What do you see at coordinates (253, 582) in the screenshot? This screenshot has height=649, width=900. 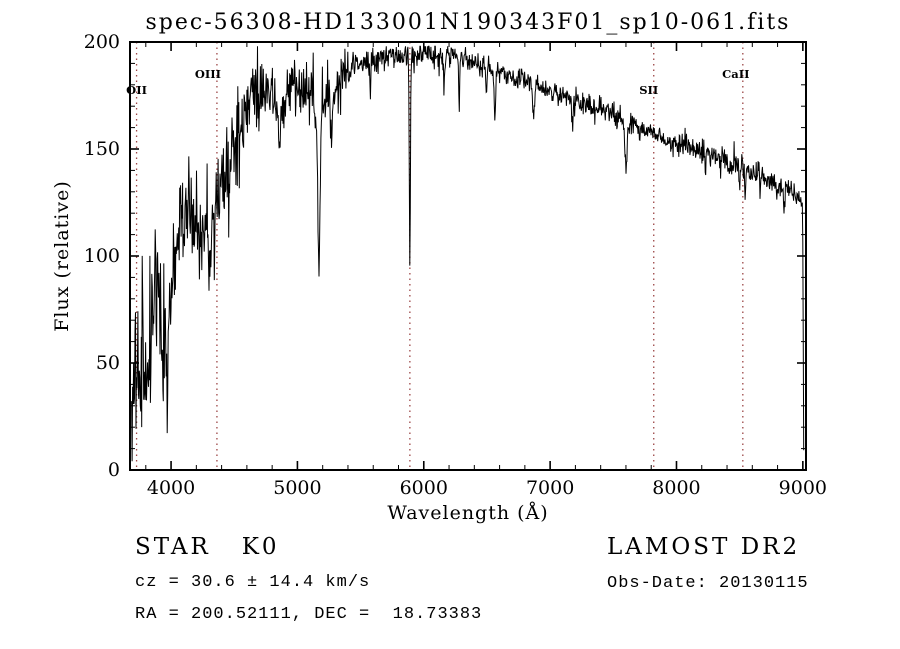 I see `cz-value: cz = 30.6 ± 14.4 km/s` at bounding box center [253, 582].